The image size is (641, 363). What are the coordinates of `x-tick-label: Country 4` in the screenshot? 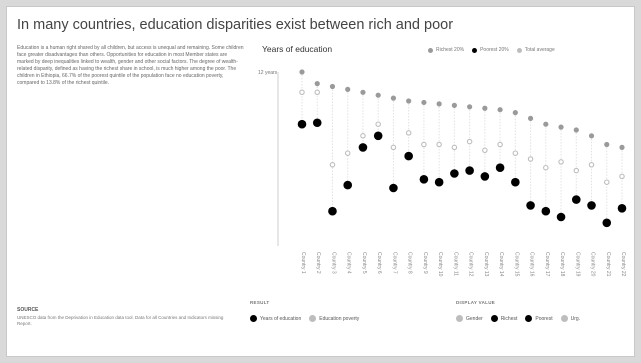 It's located at (349, 263).